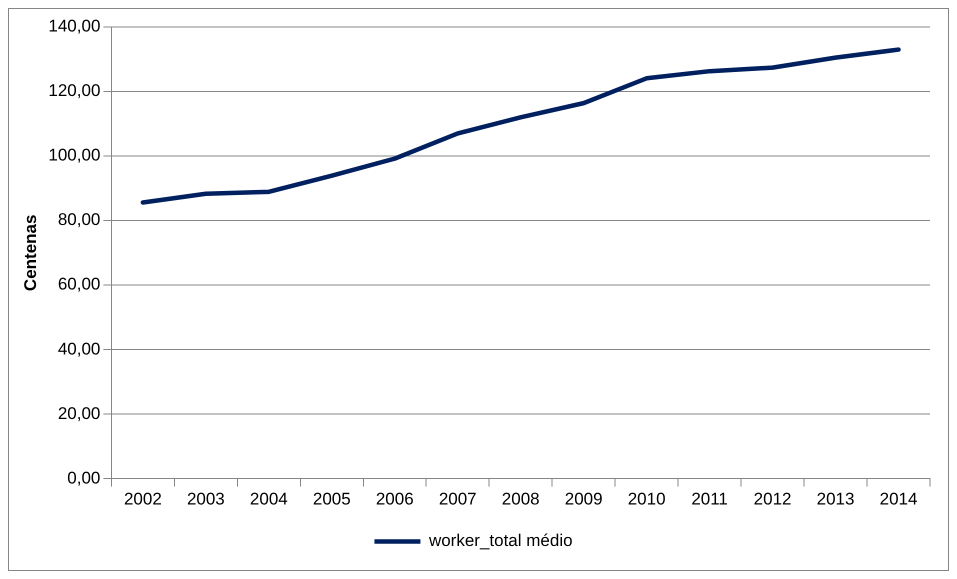 This screenshot has height=579, width=957. I want to click on x-tick-label: 2013, so click(835, 498).